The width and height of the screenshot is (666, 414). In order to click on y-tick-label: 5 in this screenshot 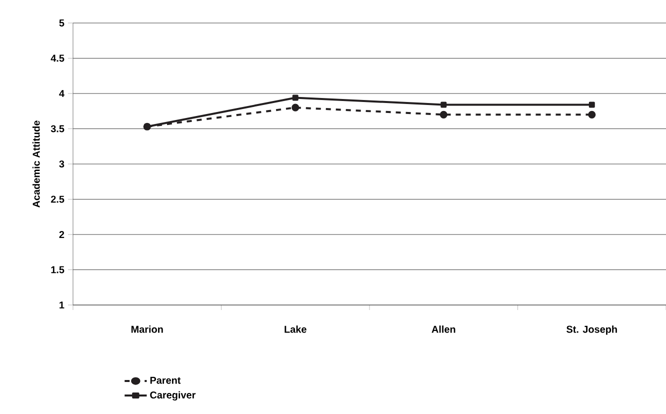, I will do `click(61, 23)`.